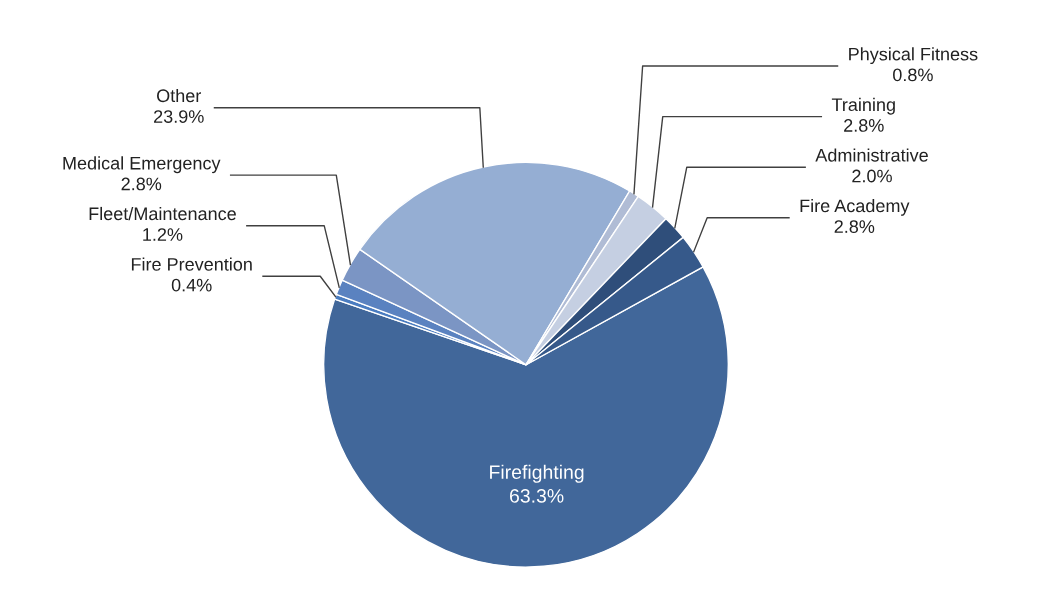 The width and height of the screenshot is (1052, 598). What do you see at coordinates (142, 165) in the screenshot?
I see `slice-label: Medical Emergency` at bounding box center [142, 165].